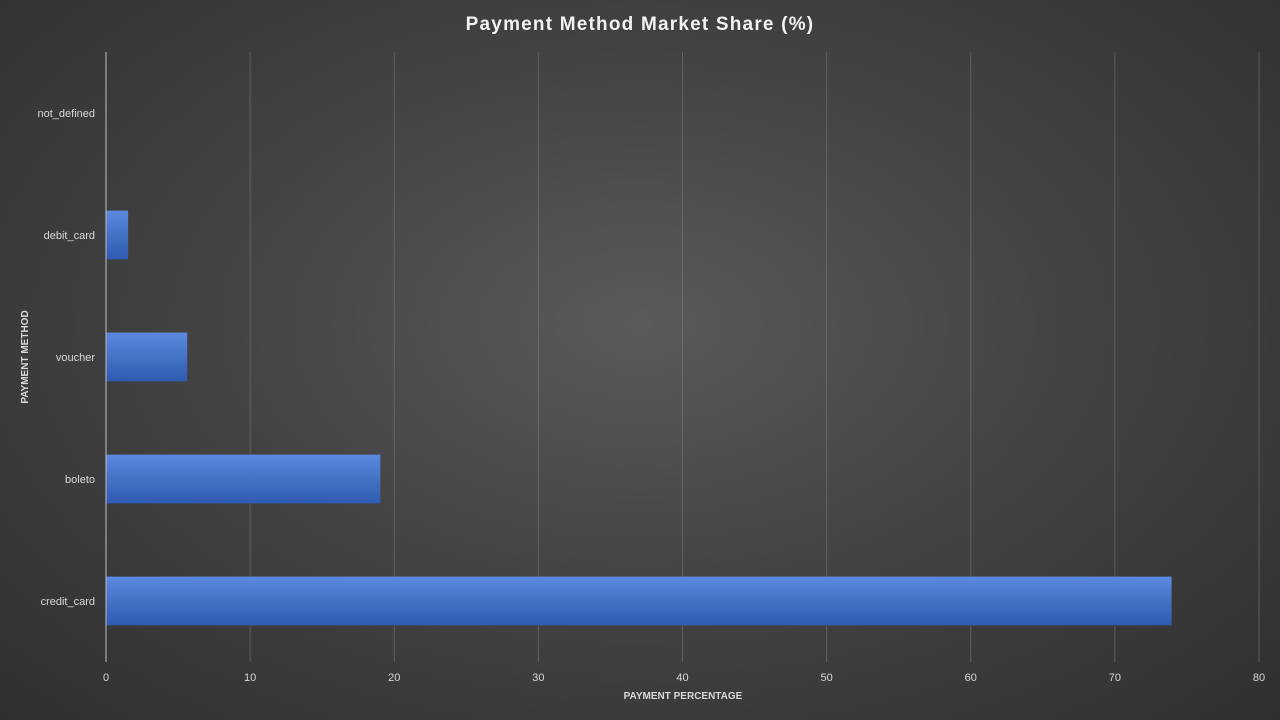 The height and width of the screenshot is (720, 1280). Describe the element at coordinates (394, 678) in the screenshot. I see `x-tick-label: 20` at that location.